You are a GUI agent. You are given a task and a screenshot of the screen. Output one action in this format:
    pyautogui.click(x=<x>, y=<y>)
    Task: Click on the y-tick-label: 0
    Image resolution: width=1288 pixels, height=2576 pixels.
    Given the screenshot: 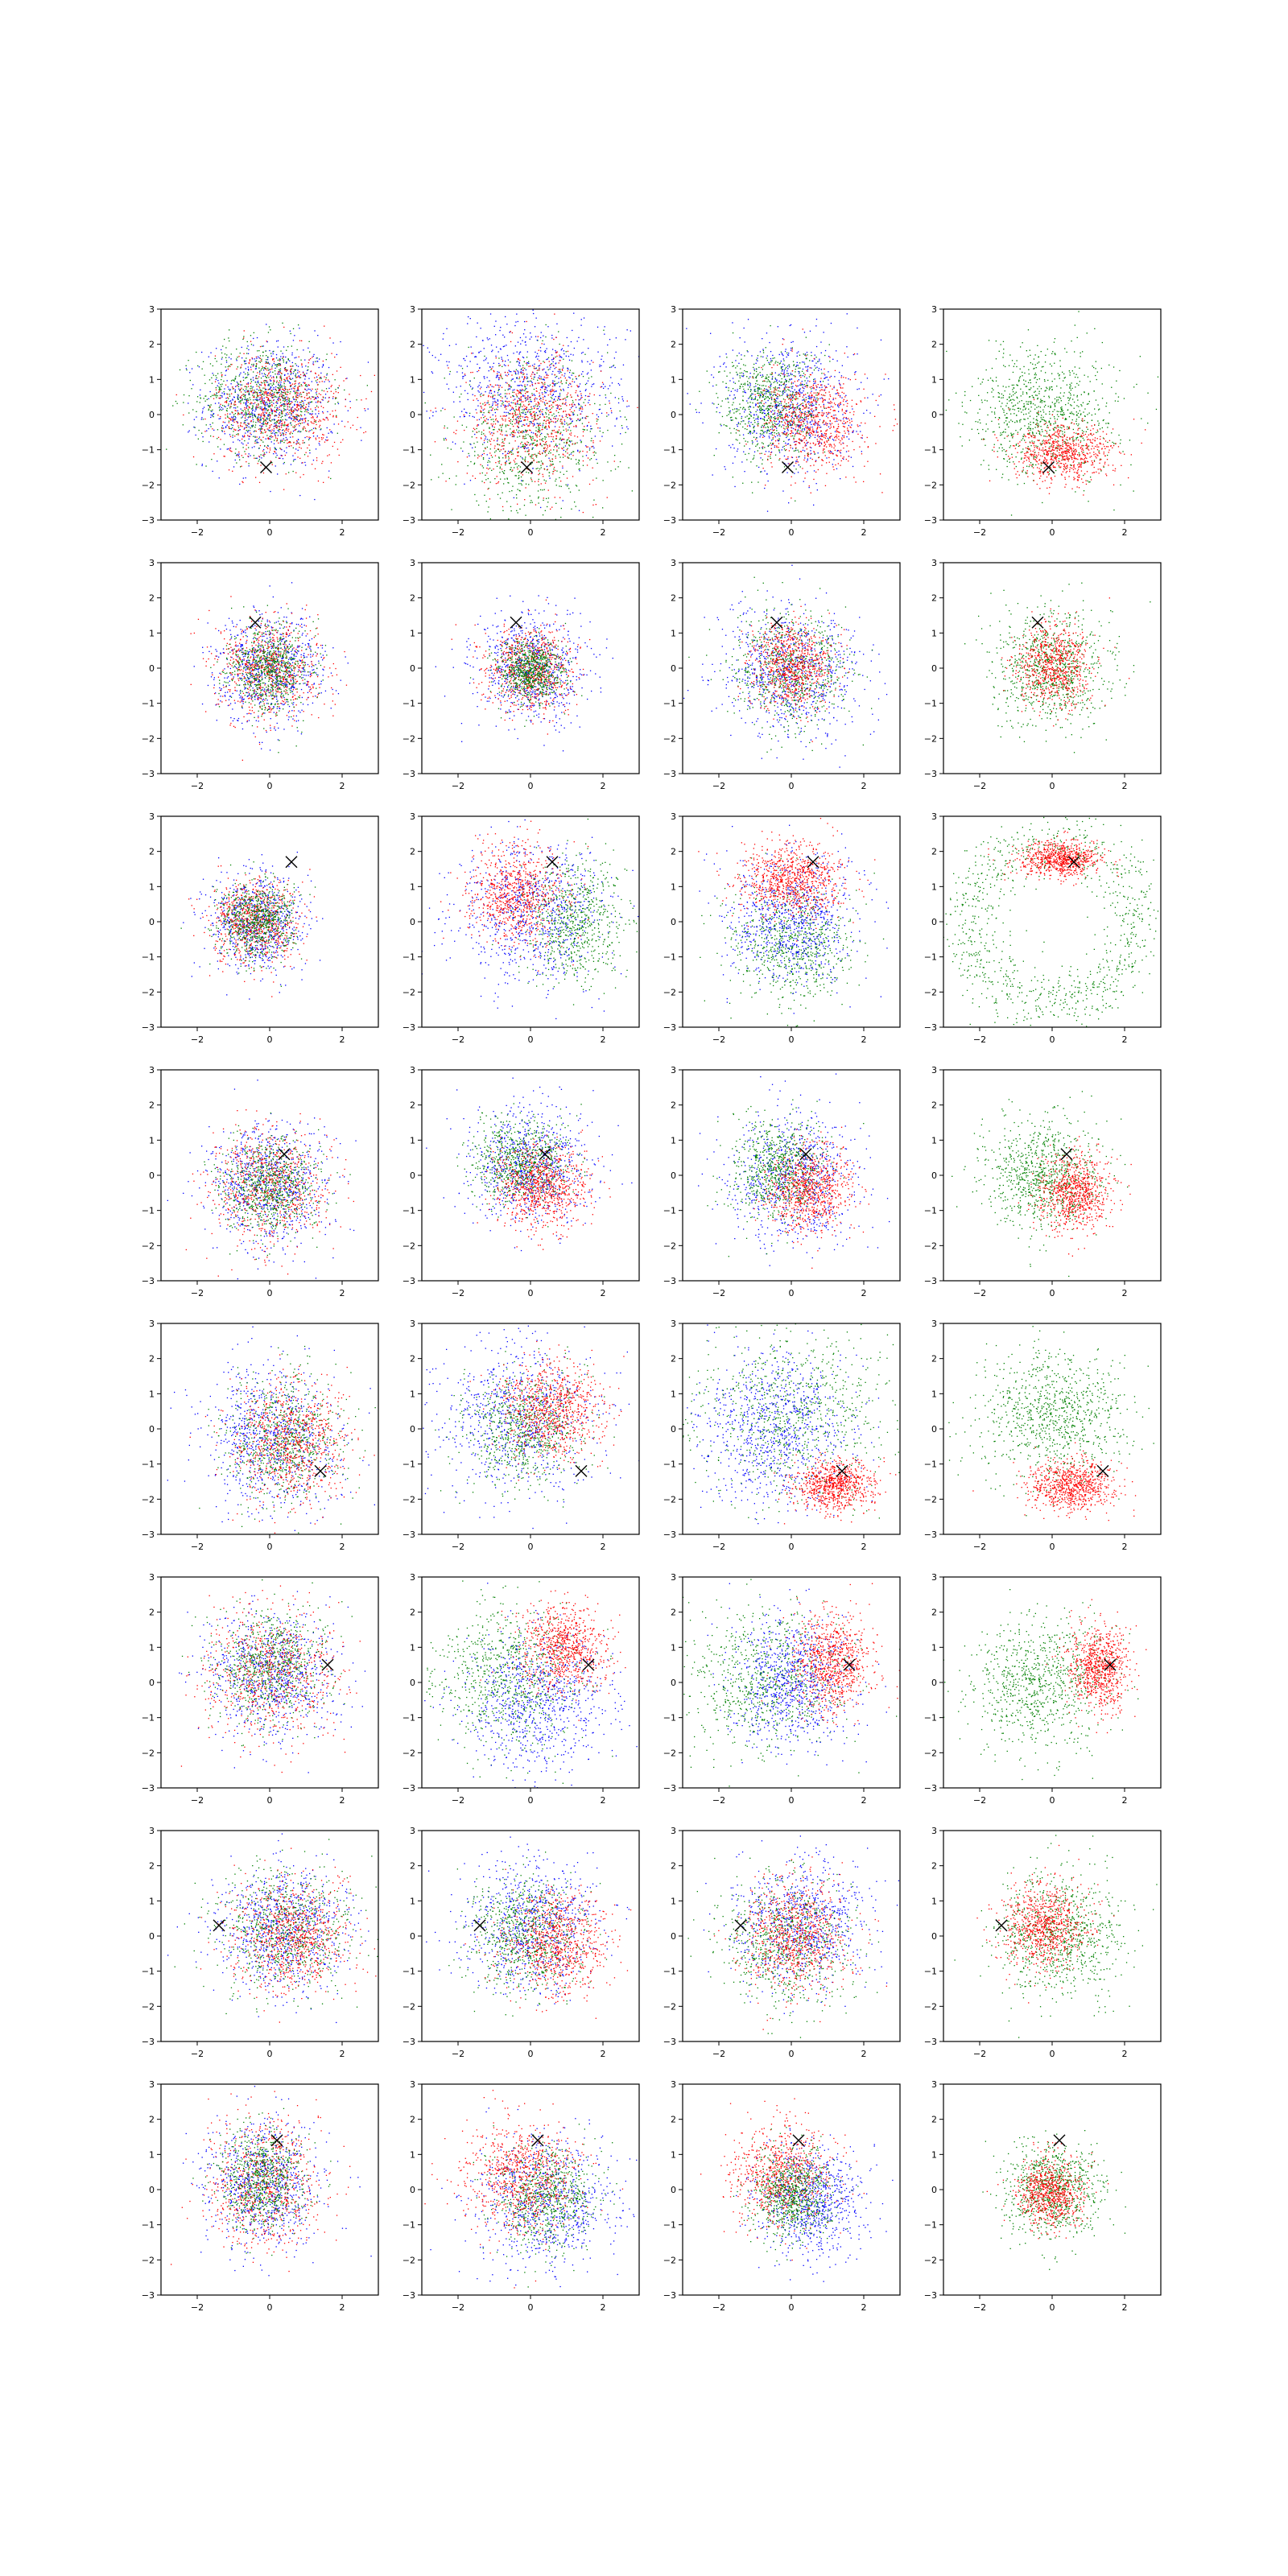 What is the action you would take?
    pyautogui.click(x=152, y=415)
    